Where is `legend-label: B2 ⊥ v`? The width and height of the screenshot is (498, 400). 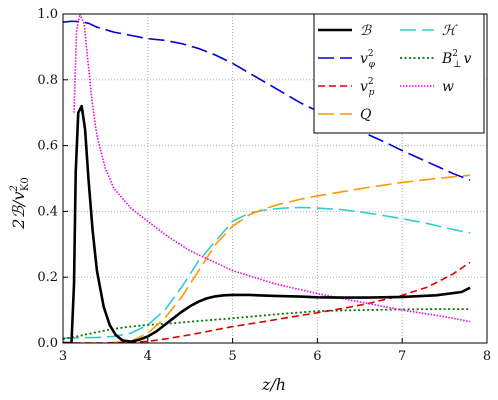
legend-label: B2 ⊥ v is located at coordinates (456, 59).